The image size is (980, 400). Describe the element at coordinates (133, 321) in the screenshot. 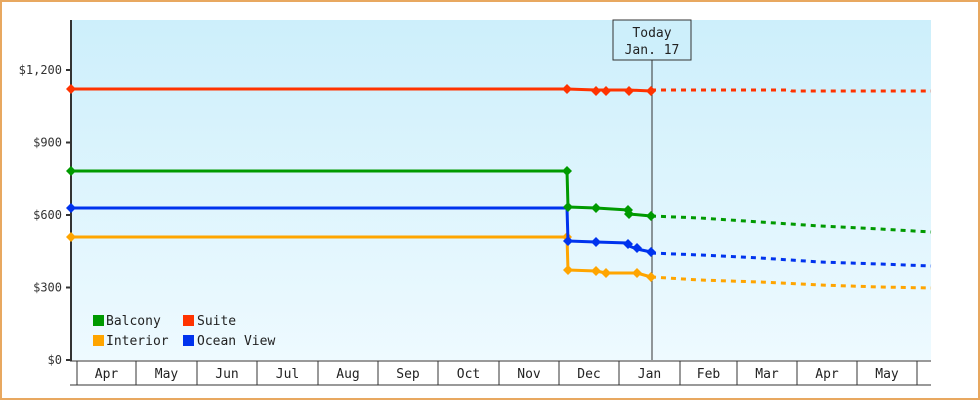

I see `legend-label-balcony: Balcony` at that location.